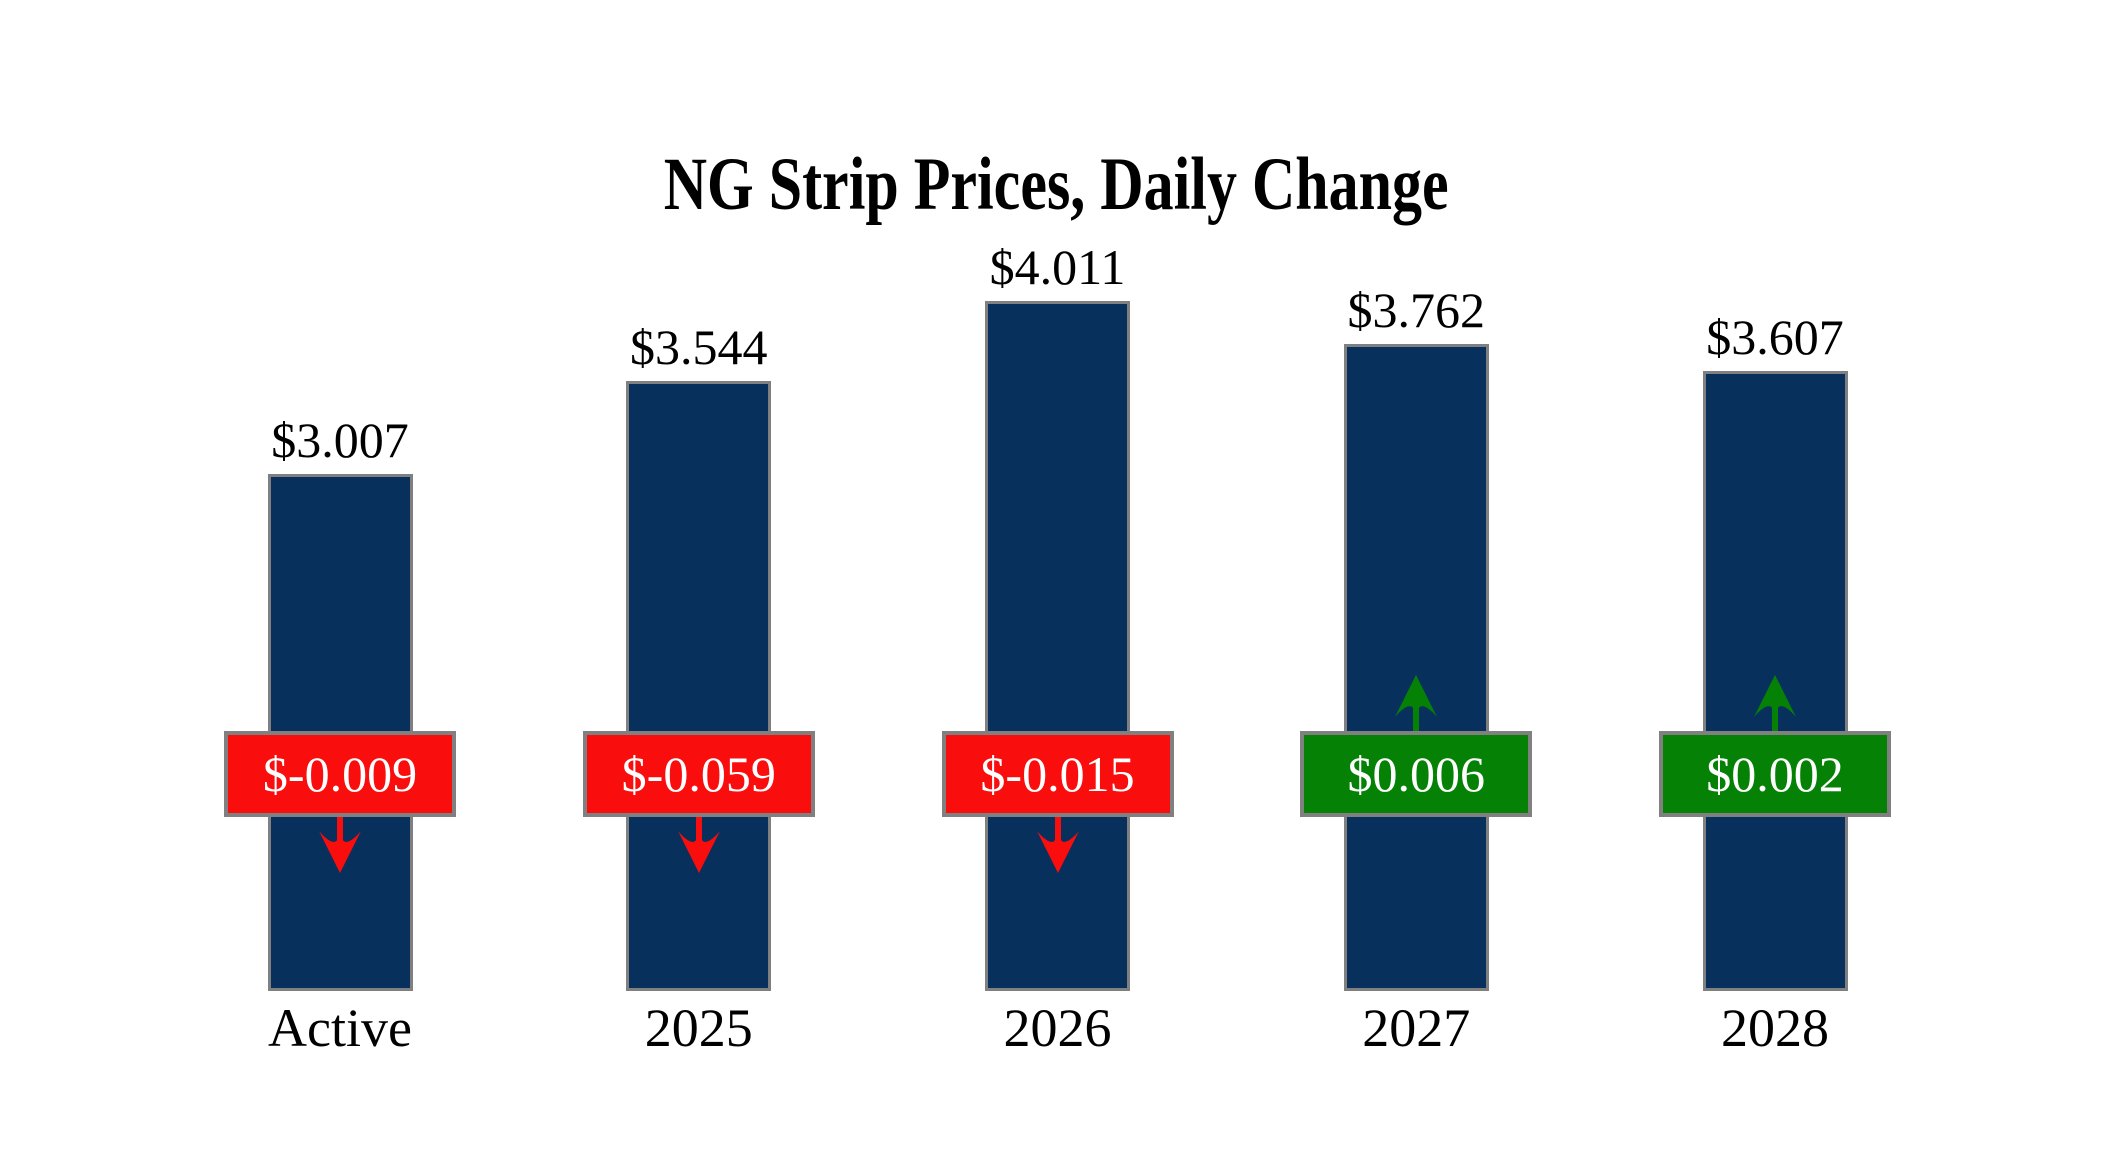 Image resolution: width=2112 pixels, height=1152 pixels. Describe the element at coordinates (340, 1028) in the screenshot. I see `category-axis-label: Active` at that location.